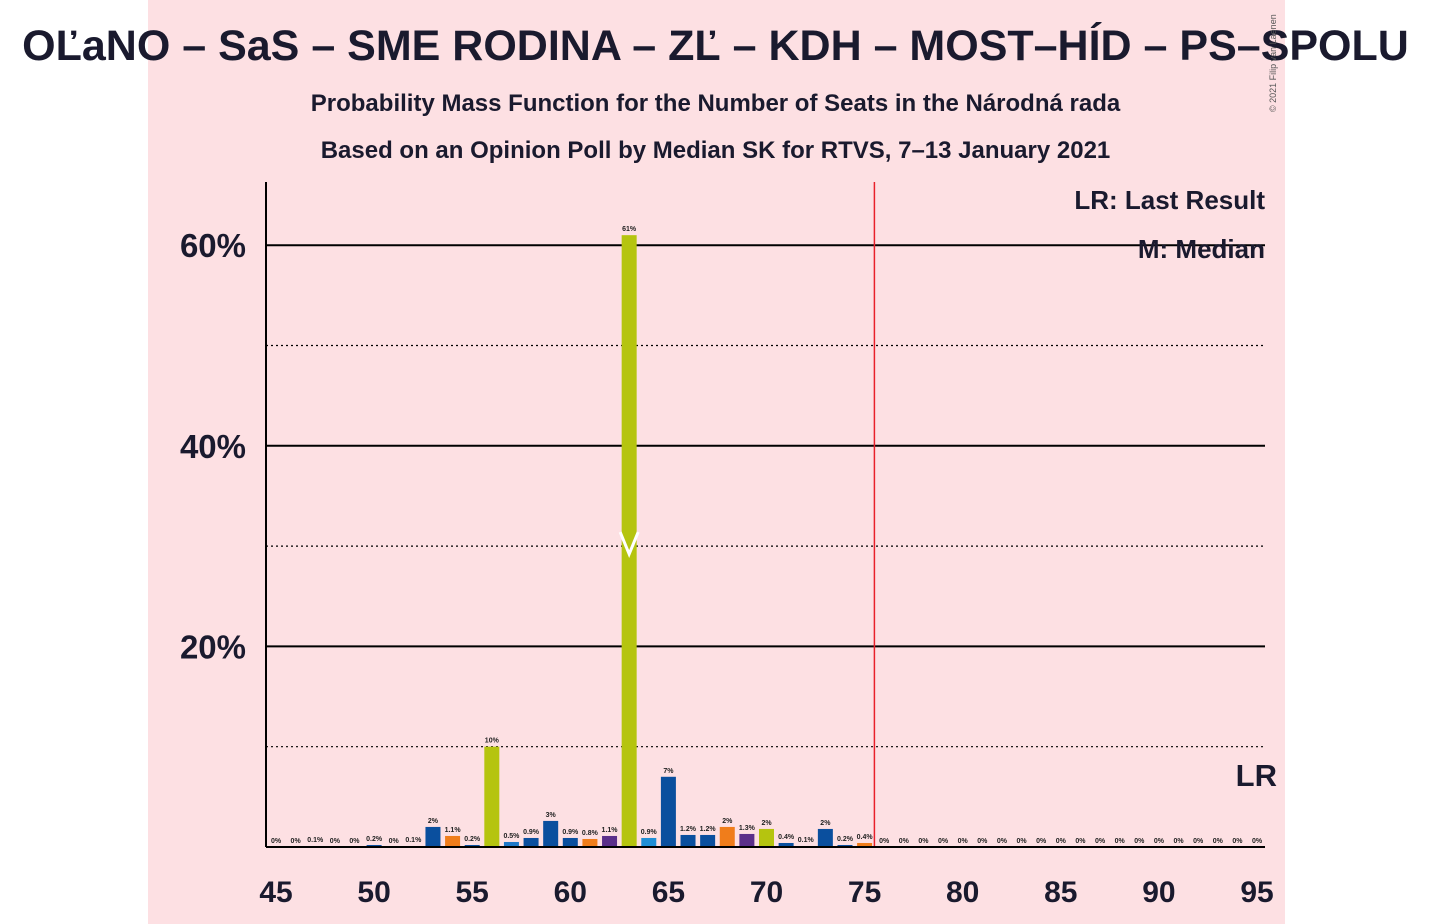 The height and width of the screenshot is (924, 1431). What do you see at coordinates (213, 245) in the screenshot?
I see `y-tick-label-60: 60%` at bounding box center [213, 245].